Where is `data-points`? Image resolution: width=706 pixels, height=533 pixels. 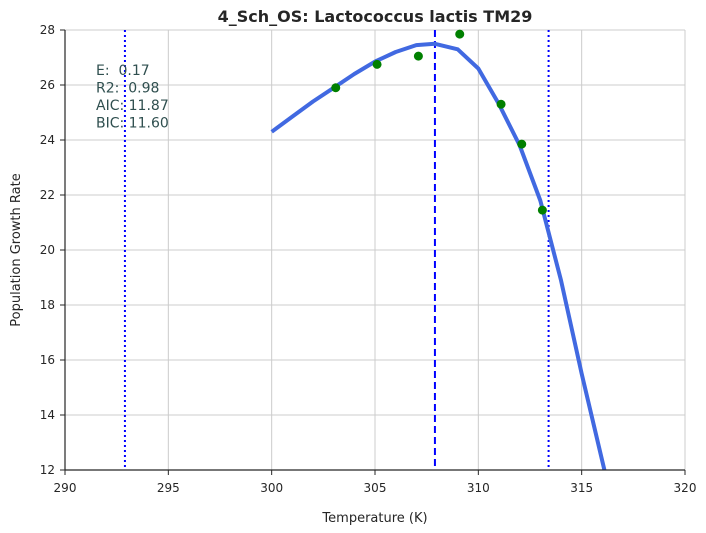 data-points is located at coordinates (439, 122).